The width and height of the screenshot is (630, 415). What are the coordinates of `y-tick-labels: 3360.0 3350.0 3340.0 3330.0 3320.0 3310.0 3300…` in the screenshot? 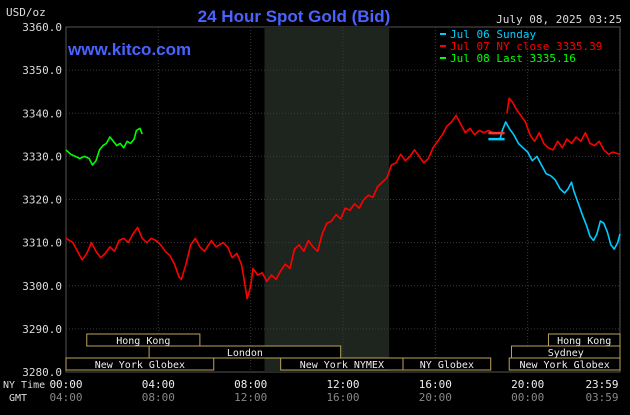 It's located at (42, 200).